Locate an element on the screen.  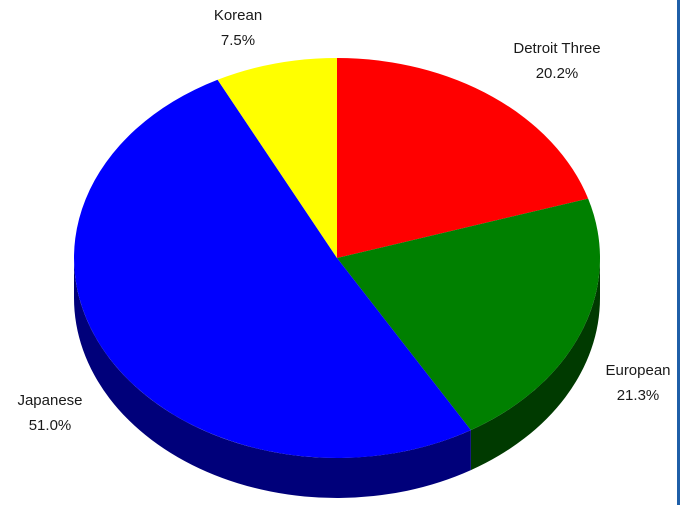
slice-label-japanese: Japanese is located at coordinates (49, 400).